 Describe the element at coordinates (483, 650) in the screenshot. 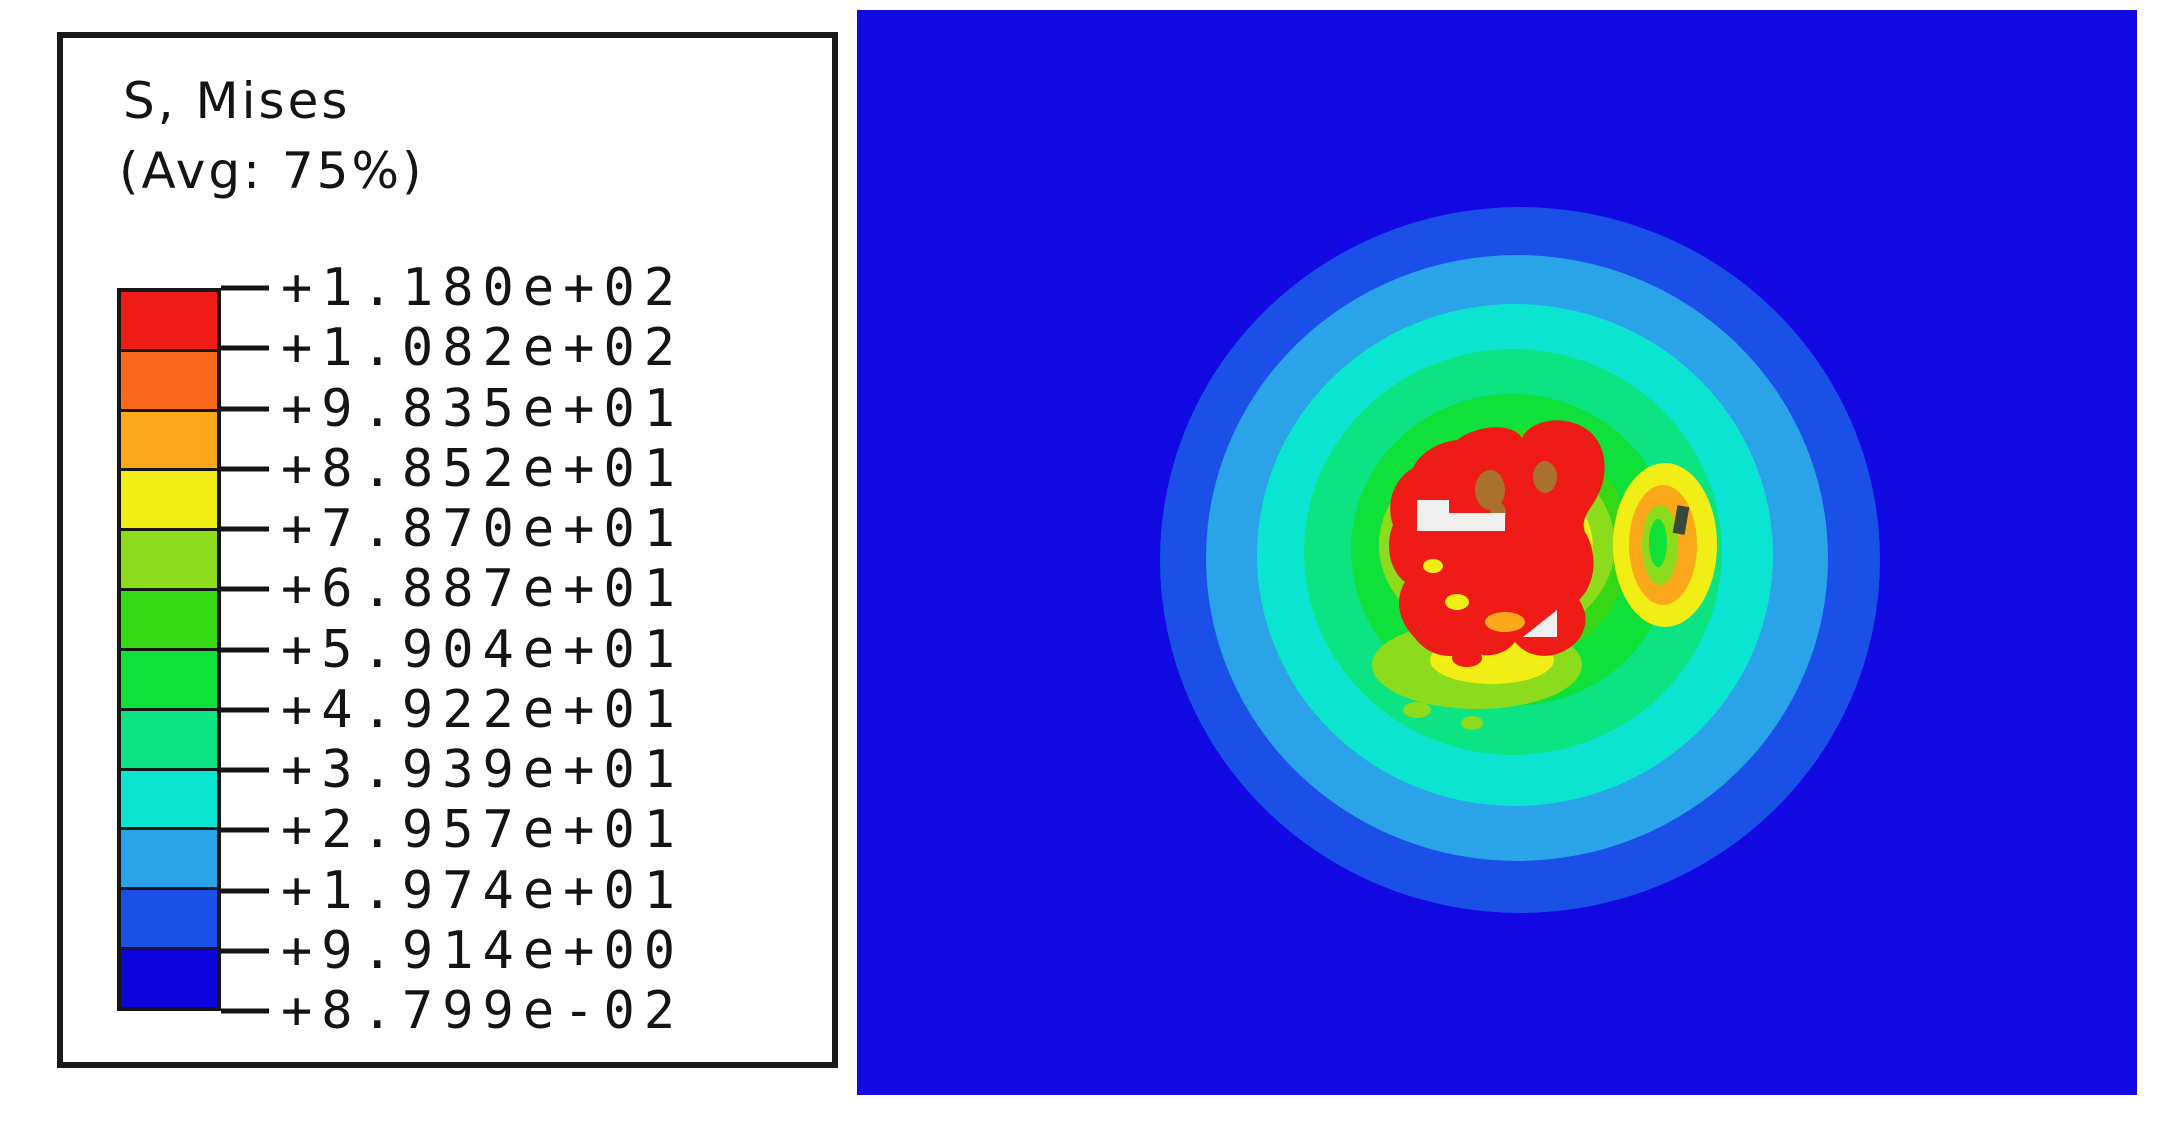

I see `colorbar-tick-label: +5.904e+01` at that location.